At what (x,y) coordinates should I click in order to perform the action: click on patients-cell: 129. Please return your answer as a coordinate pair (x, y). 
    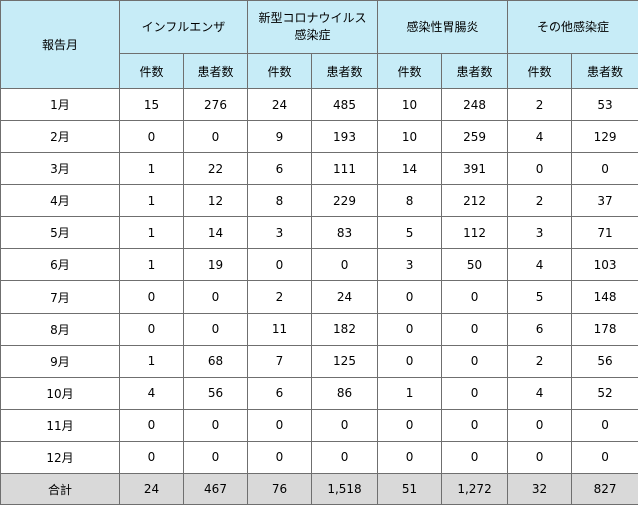
    Looking at the image, I should click on (604, 137).